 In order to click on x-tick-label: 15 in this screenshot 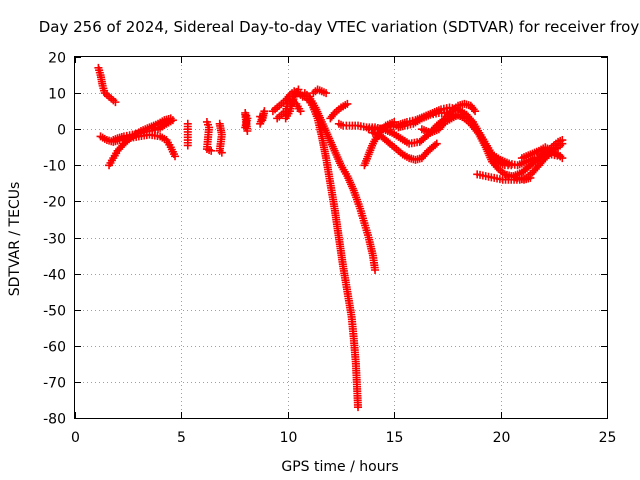, I will do `click(395, 438)`.